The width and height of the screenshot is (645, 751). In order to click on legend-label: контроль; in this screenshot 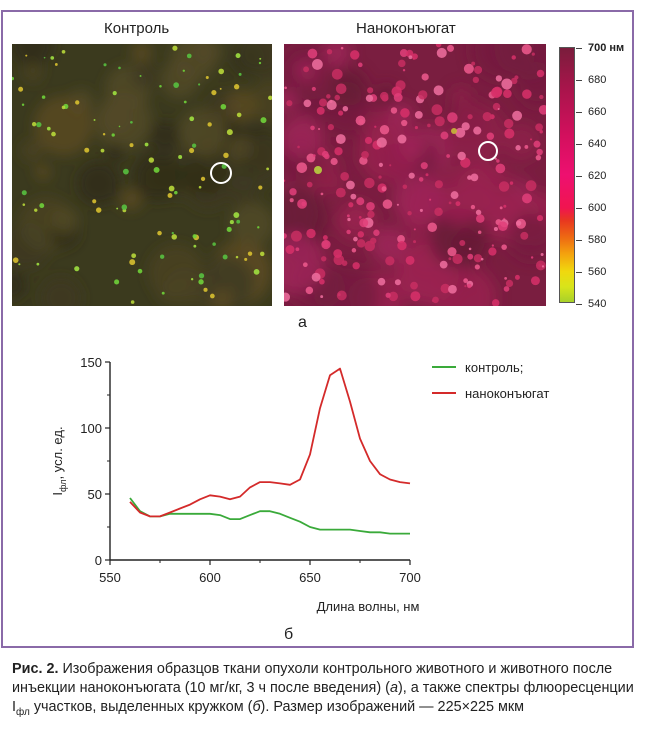, I will do `click(494, 367)`.